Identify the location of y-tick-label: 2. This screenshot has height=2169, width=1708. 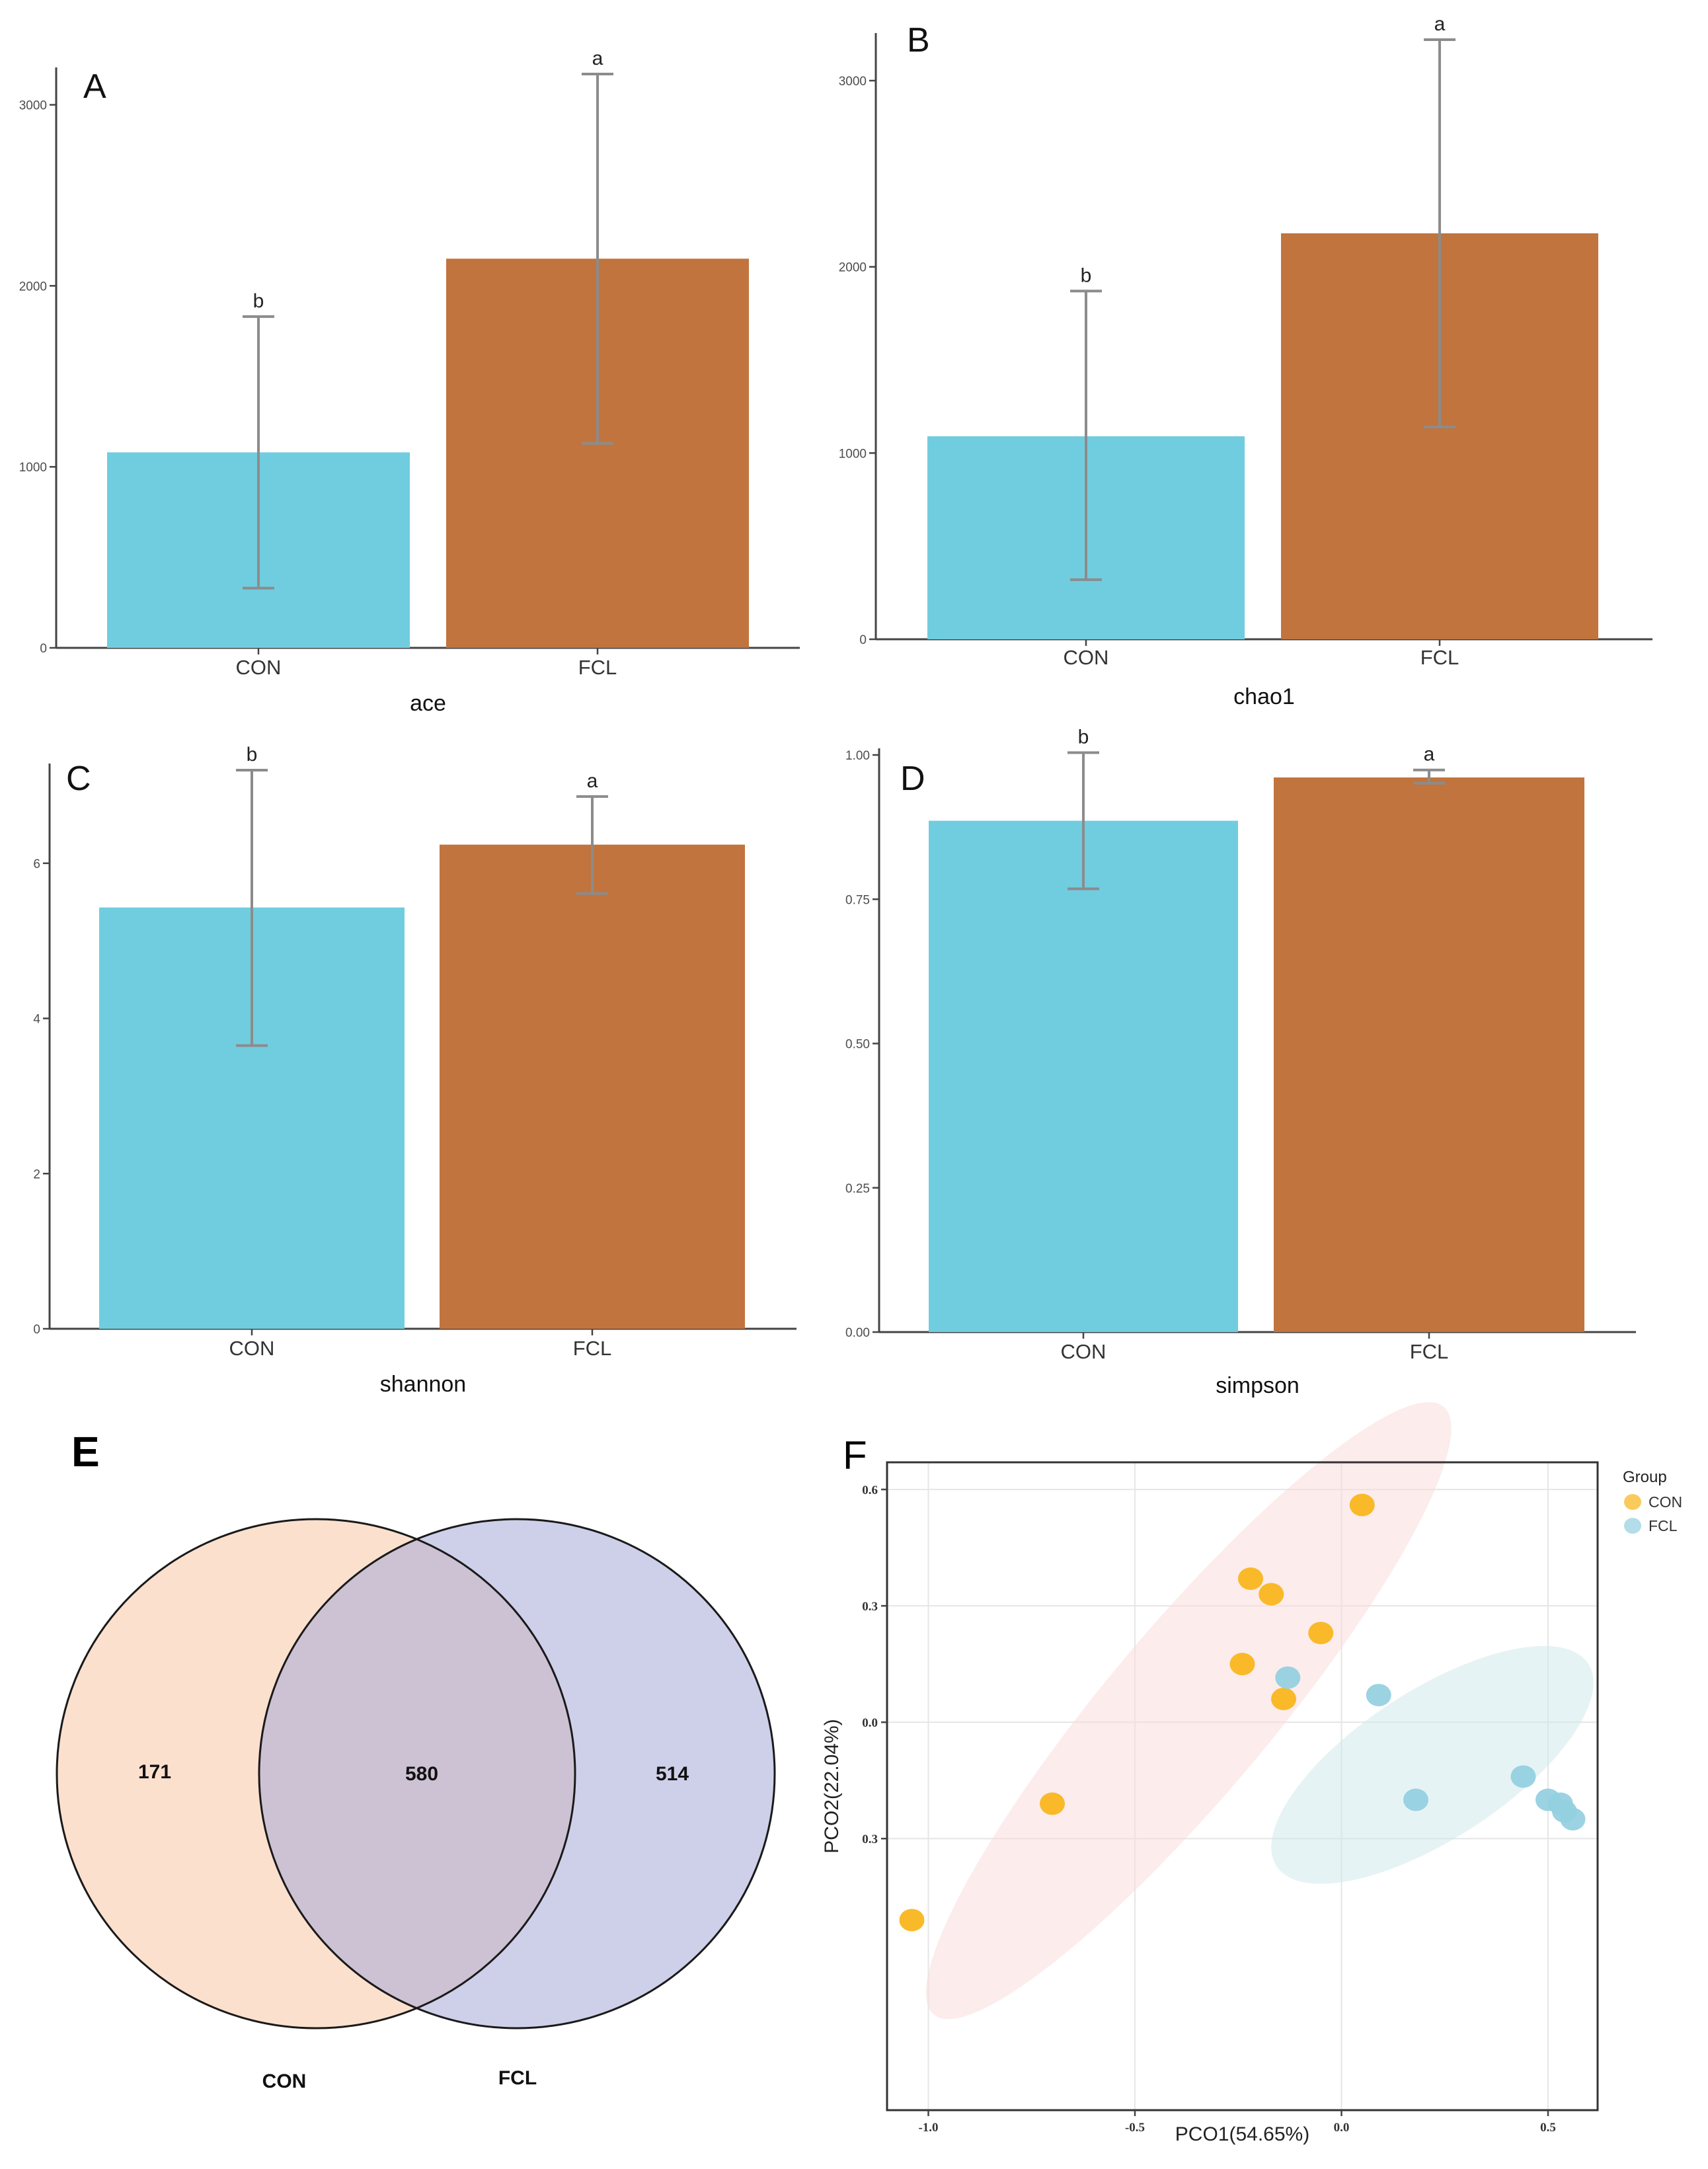
(36, 1174).